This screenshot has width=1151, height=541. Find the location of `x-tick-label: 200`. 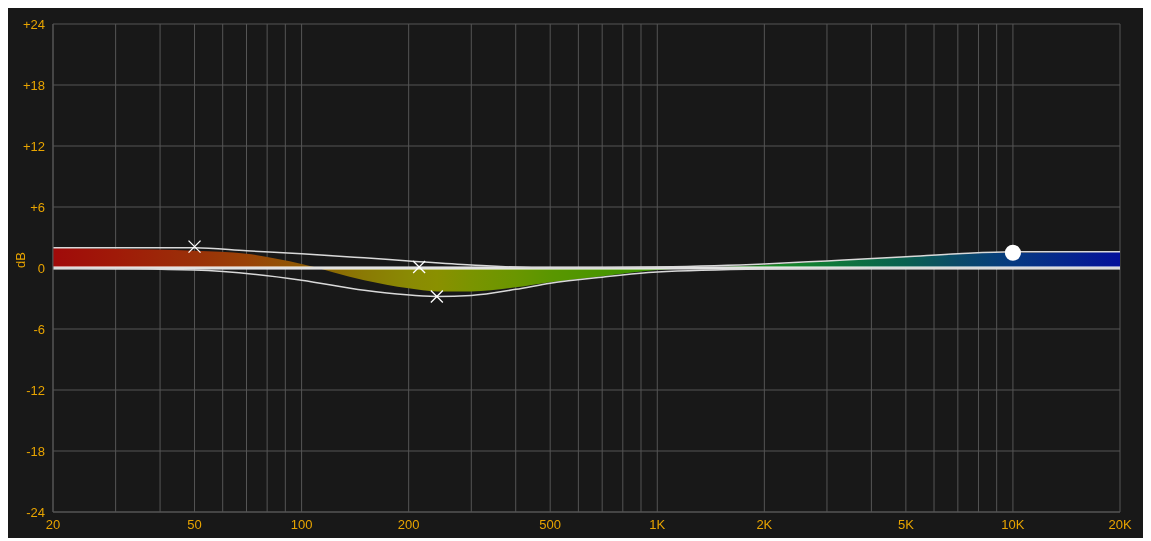

x-tick-label: 200 is located at coordinates (408, 525).